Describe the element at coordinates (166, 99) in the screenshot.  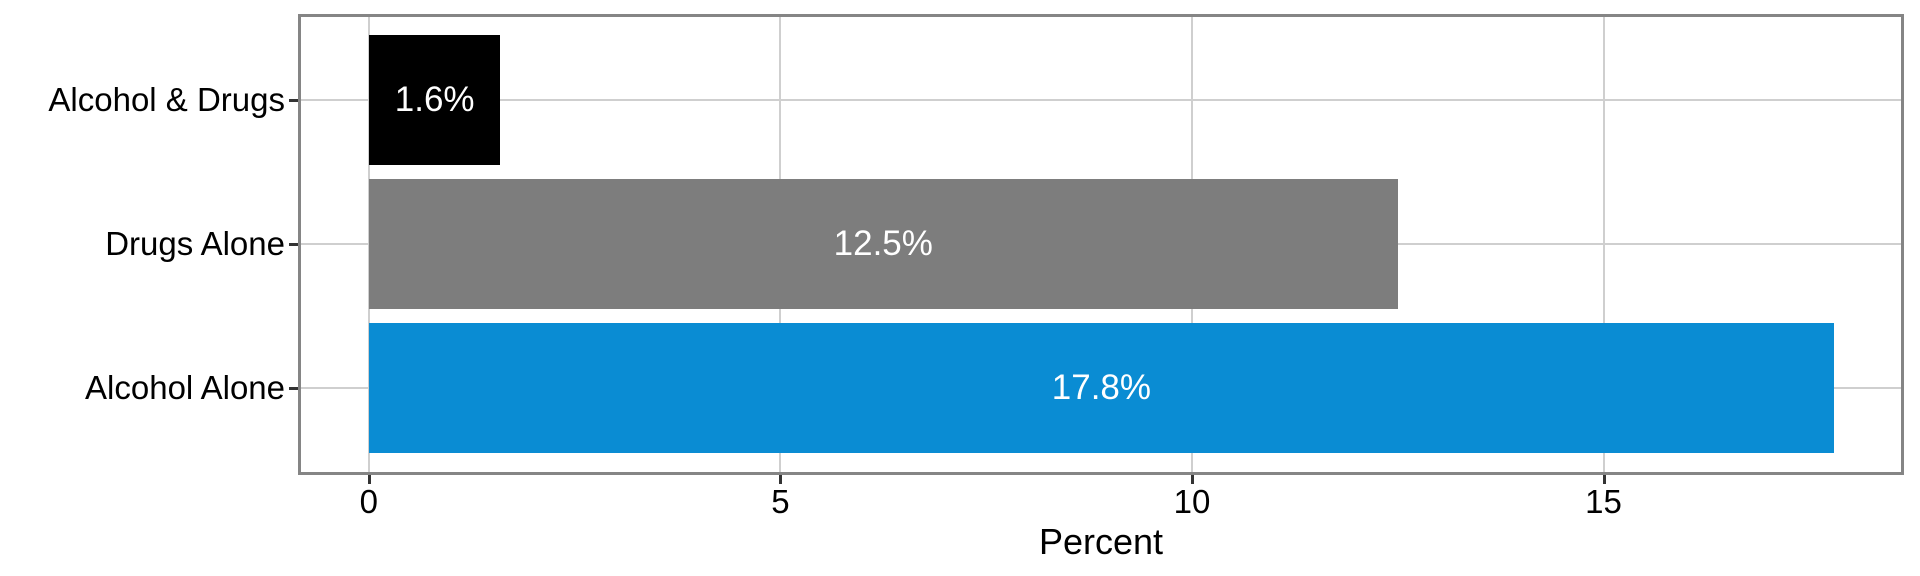
I see `category-label: Alcohol & Drugs` at that location.